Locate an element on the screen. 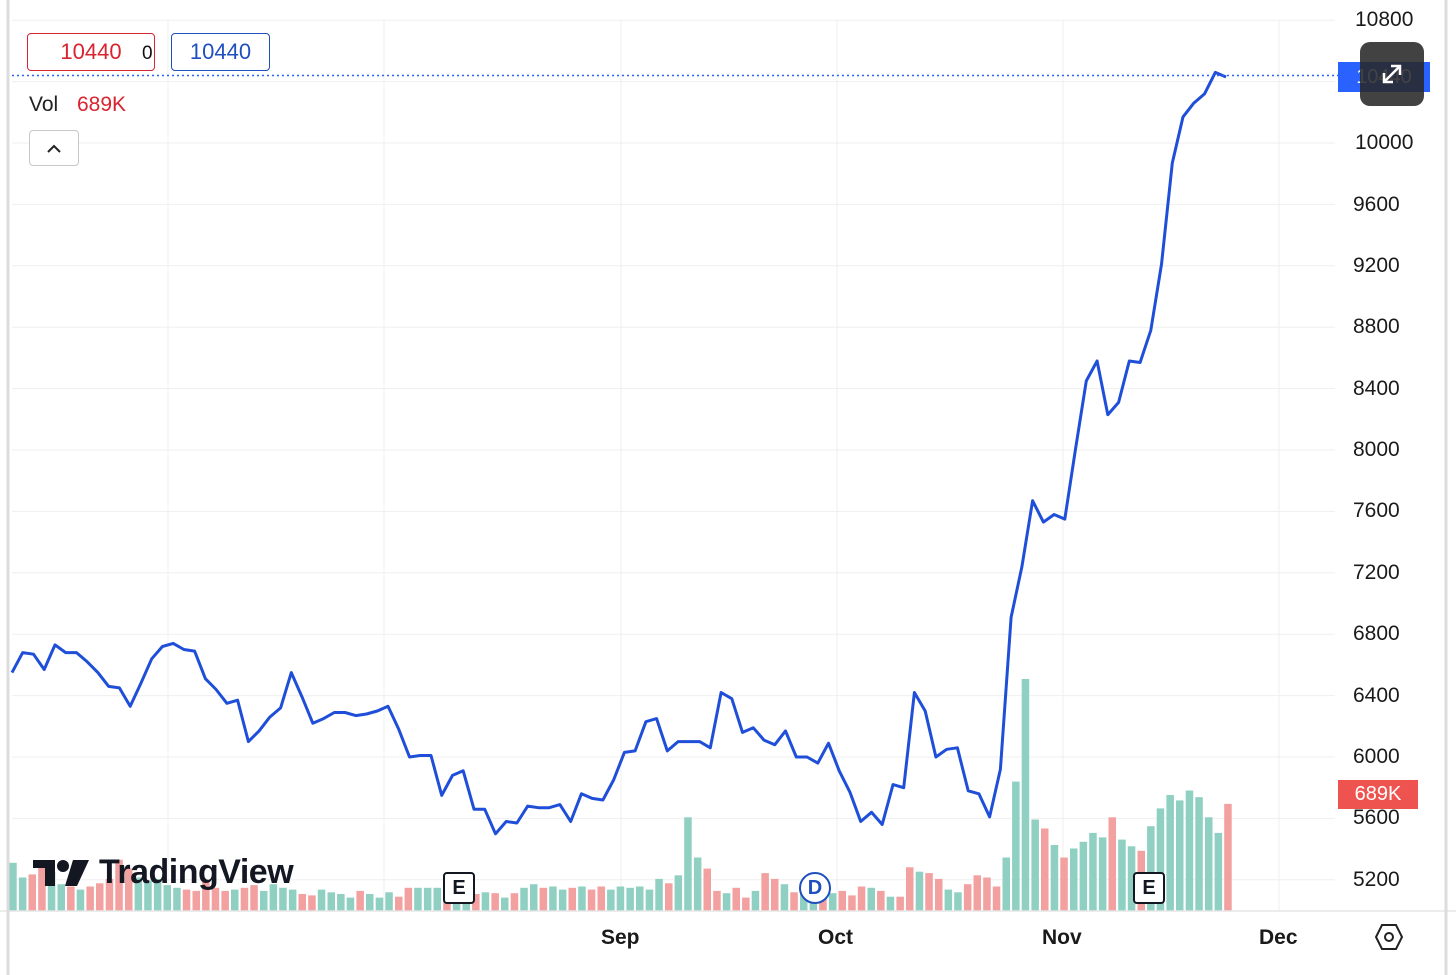 The width and height of the screenshot is (1456, 975). price-axis-label: 6400 is located at coordinates (1376, 695).